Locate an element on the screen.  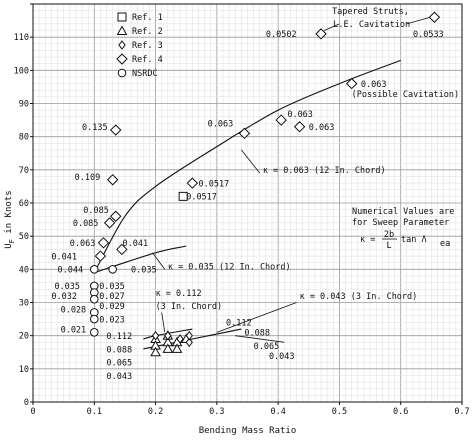
y-tick-label: 70 is located at coordinates (24, 171).